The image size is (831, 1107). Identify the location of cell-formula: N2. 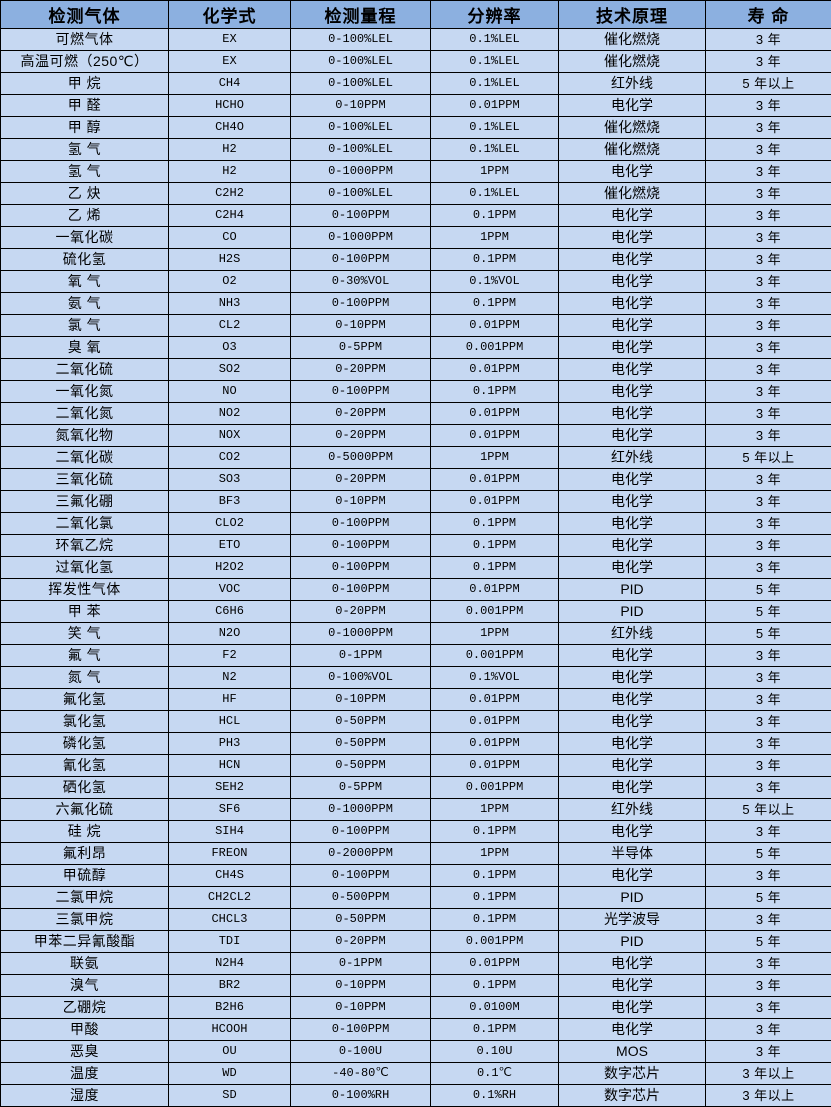
(230, 678).